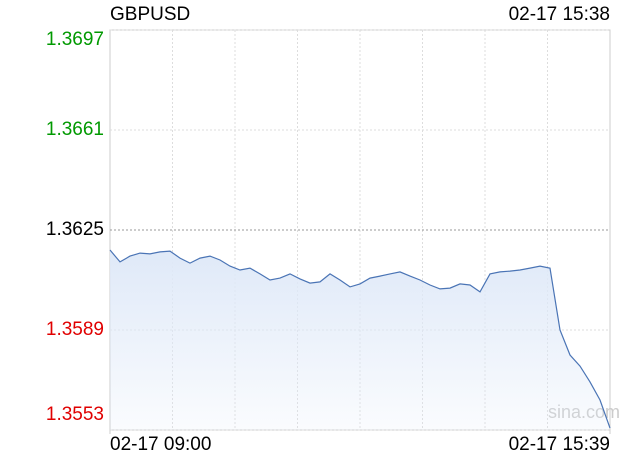 The width and height of the screenshot is (620, 460). I want to click on chart-title: GBPUSD, so click(150, 14).